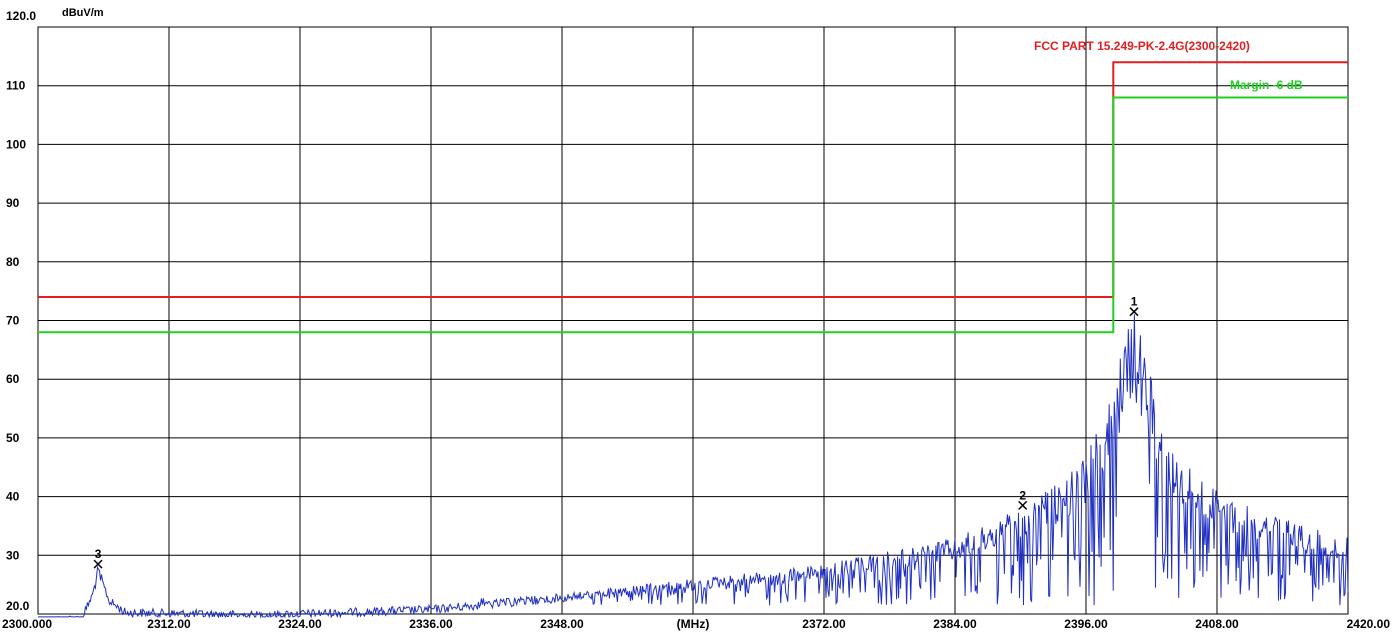 This screenshot has width=1392, height=633. What do you see at coordinates (562, 624) in the screenshot?
I see `x-tick-label: 2348.00` at bounding box center [562, 624].